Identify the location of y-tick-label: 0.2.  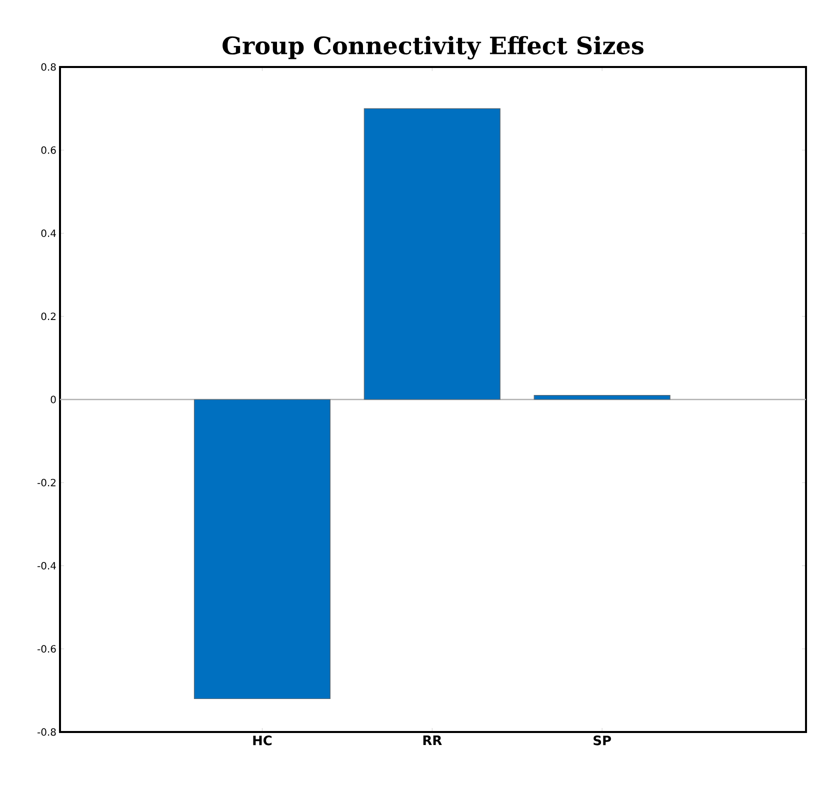
(48, 316).